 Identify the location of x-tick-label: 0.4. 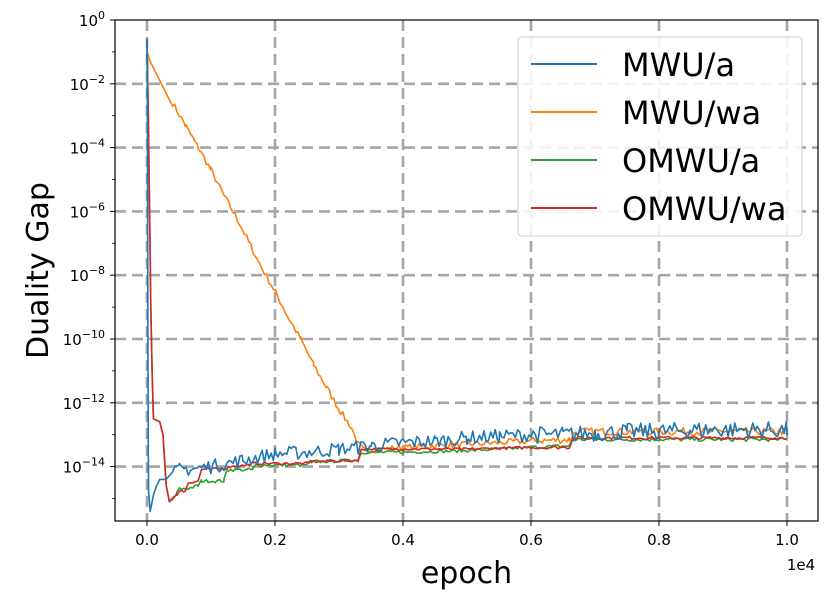
(403, 540).